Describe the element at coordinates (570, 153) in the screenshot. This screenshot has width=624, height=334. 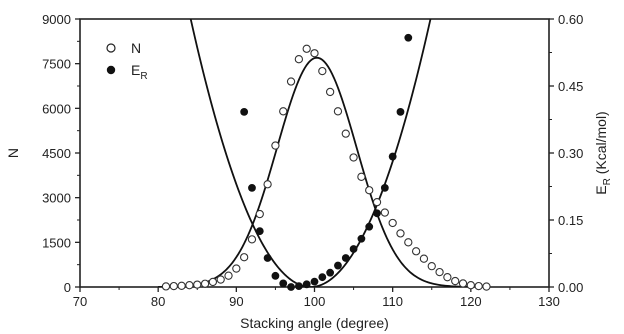
I see `y-right-tick-label: 0.30` at that location.